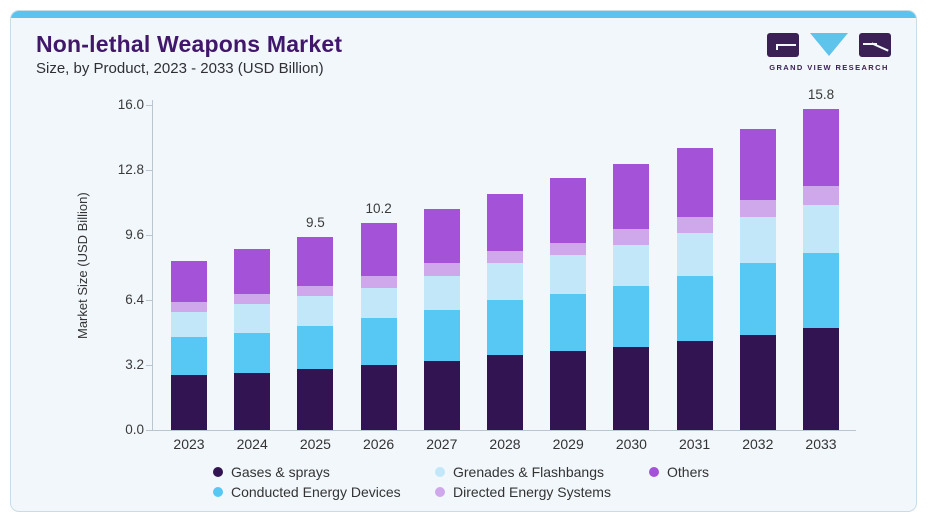 The width and height of the screenshot is (929, 522). Describe the element at coordinates (134, 429) in the screenshot. I see `y-tick-label: 0.0` at that location.